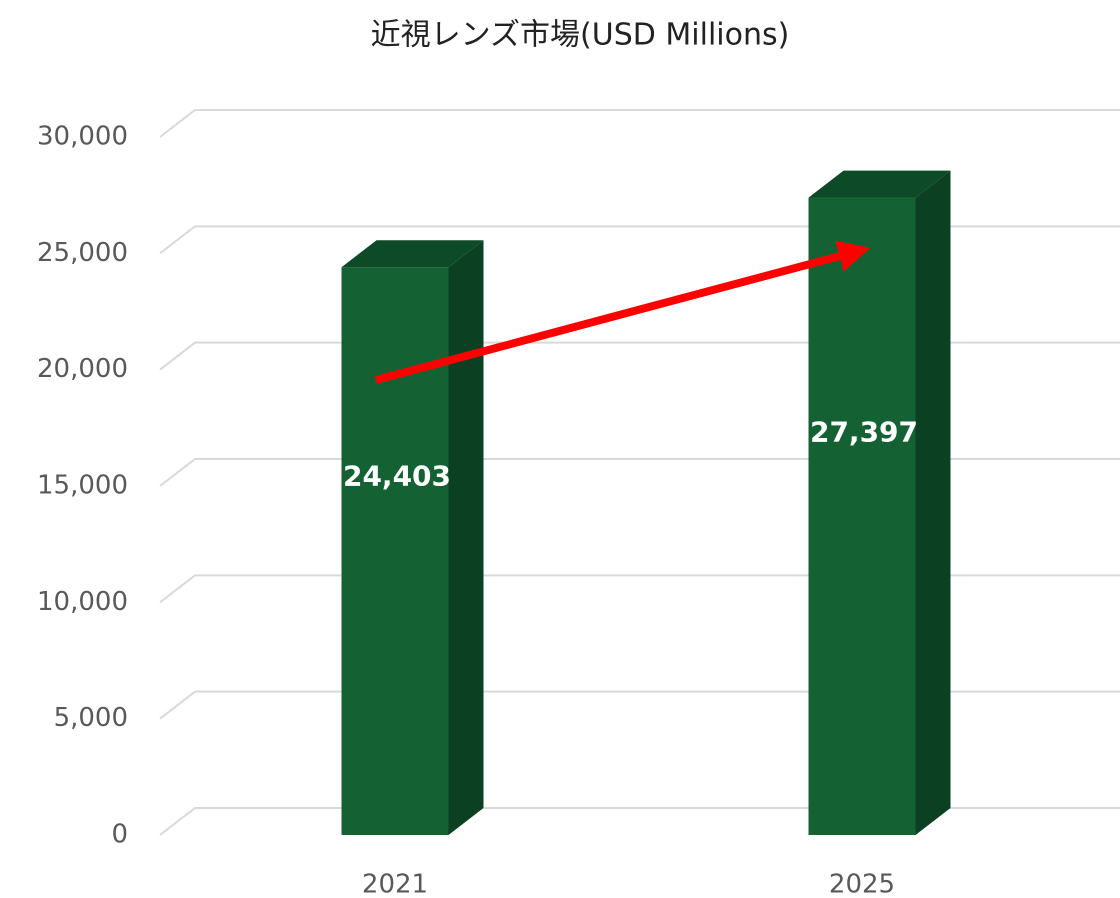  Describe the element at coordinates (395, 884) in the screenshot. I see `x-tick-label: 2021` at that location.